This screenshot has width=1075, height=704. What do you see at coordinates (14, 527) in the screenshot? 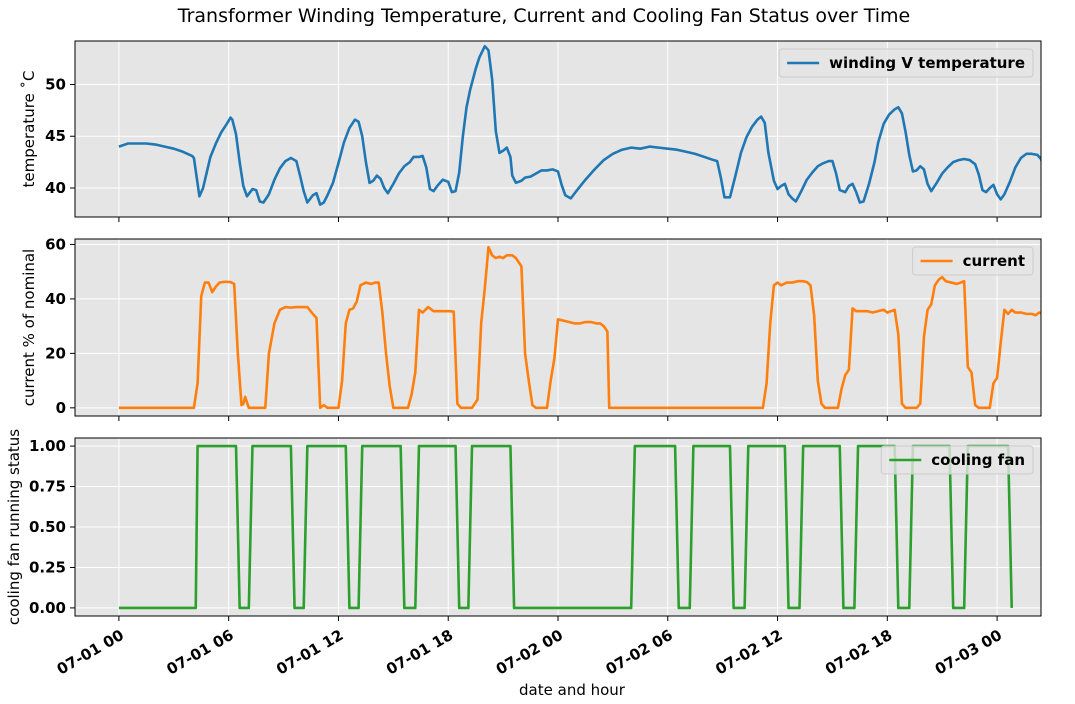
I see `y-axis-label: cooling fan running status` at bounding box center [14, 527].